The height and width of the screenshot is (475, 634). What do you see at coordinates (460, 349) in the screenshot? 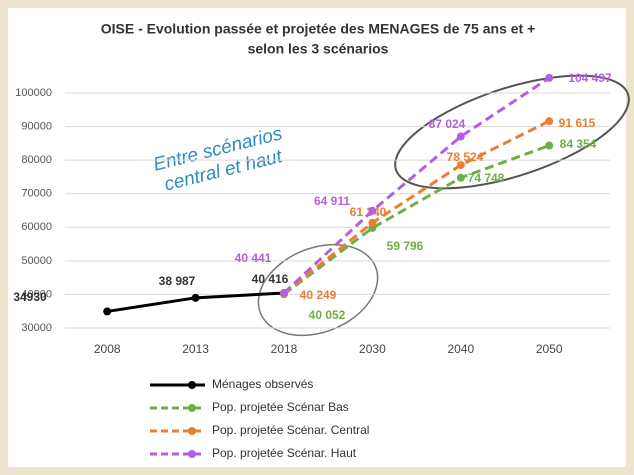
I see `x-tick-label: 2040` at bounding box center [460, 349].